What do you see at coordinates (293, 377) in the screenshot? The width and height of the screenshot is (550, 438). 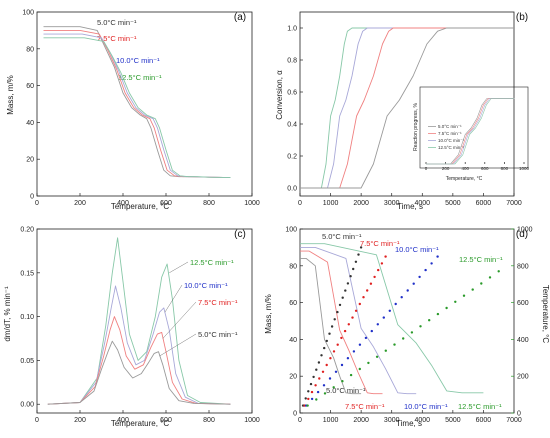 I see `panel-d-ytick-label-1: 20` at bounding box center [293, 377].